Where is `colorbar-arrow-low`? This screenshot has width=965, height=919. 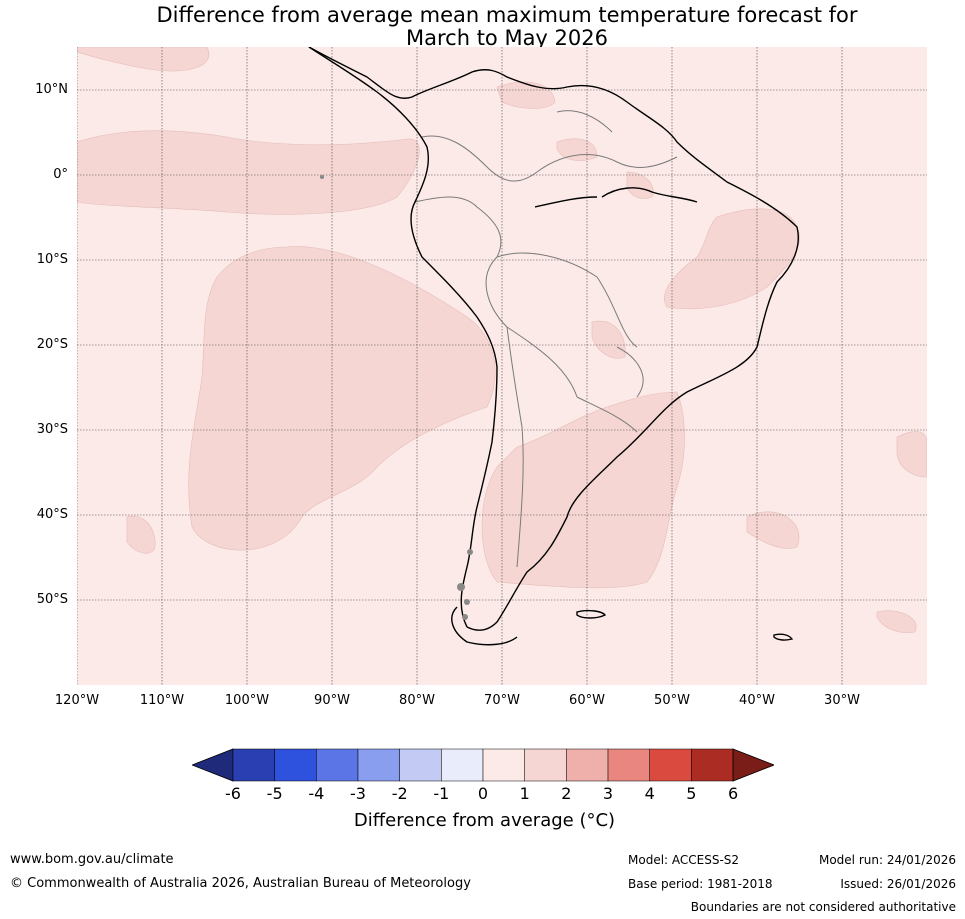
colorbar-arrow-low is located at coordinates (212, 765).